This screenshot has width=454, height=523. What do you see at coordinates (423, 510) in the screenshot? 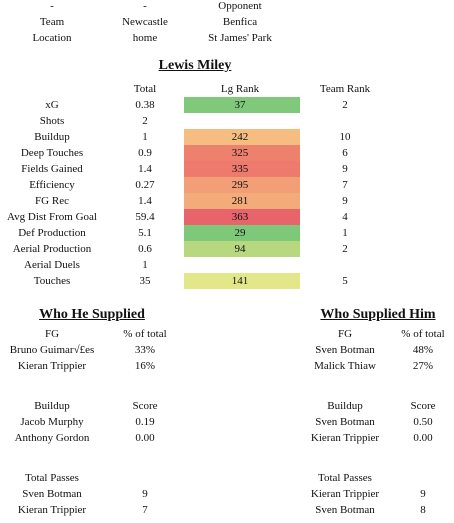
I see `value: 8` at bounding box center [423, 510].